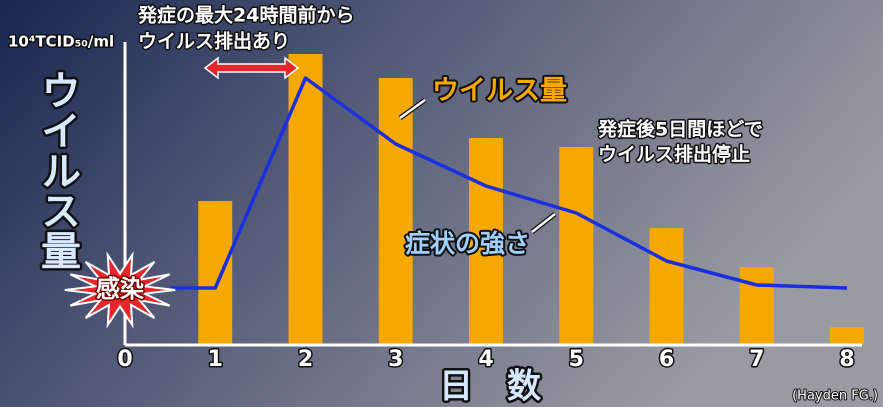 The height and width of the screenshot is (407, 883). I want to click on x-tick-label: 1, so click(215, 359).